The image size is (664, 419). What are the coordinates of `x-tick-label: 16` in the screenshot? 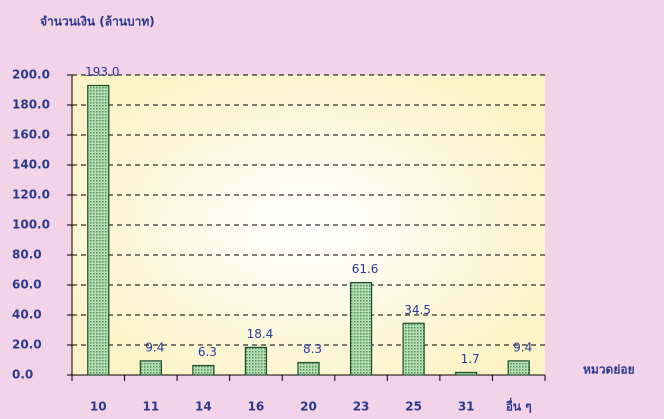 It's located at (256, 407).